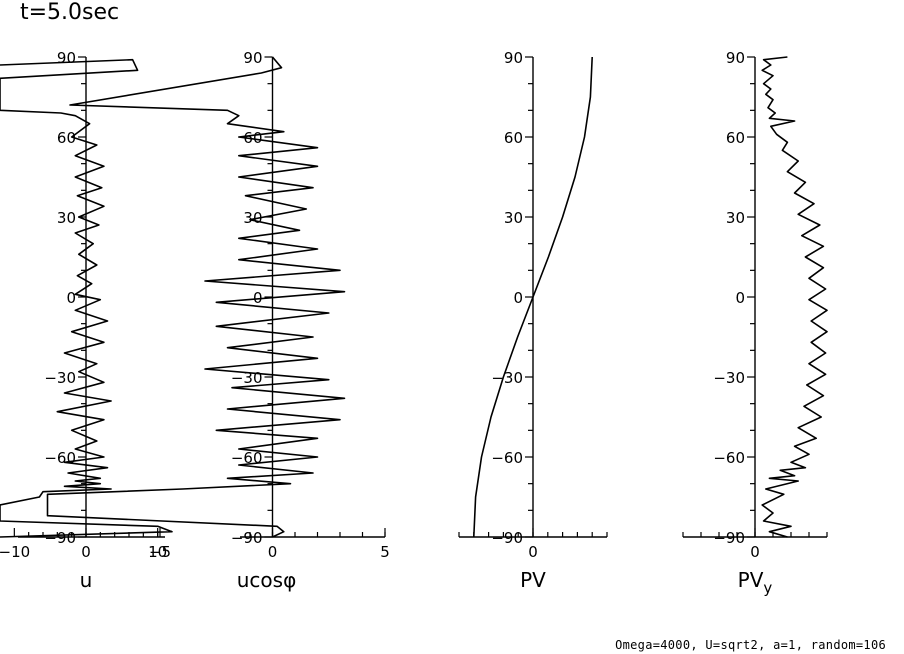 The width and height of the screenshot is (904, 654). Describe the element at coordinates (86, 298) in the screenshot. I see `series-line-u` at that location.